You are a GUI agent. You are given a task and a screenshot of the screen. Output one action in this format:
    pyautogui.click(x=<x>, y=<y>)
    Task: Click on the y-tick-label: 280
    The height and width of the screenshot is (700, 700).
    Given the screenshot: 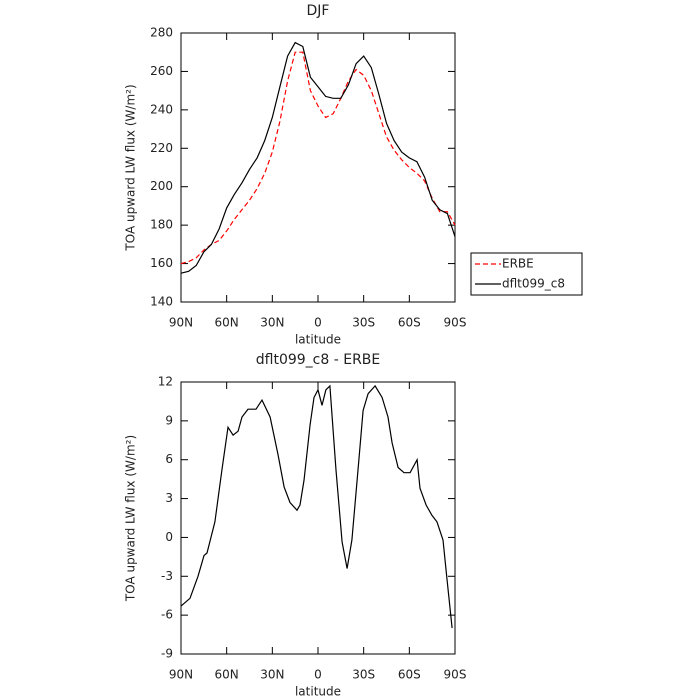 What is the action you would take?
    pyautogui.click(x=161, y=33)
    